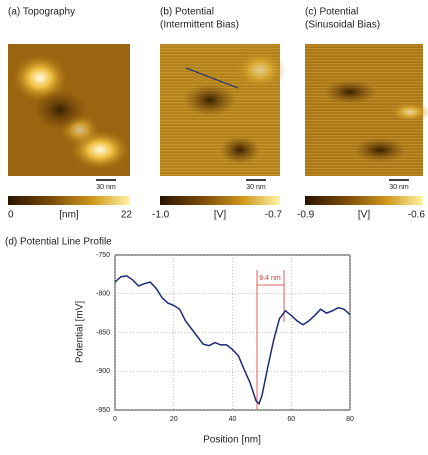 The width and height of the screenshot is (428, 455). What do you see at coordinates (342, 25) in the screenshot?
I see `panel-title: (Sinusoidal Bias)` at bounding box center [342, 25].